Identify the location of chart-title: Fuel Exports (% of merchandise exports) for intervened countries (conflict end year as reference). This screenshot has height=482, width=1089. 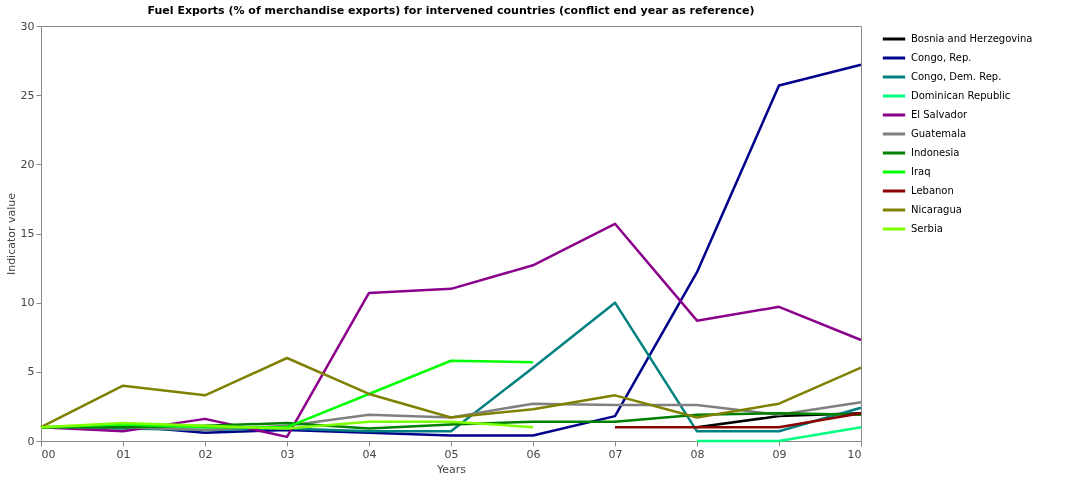
(451, 10).